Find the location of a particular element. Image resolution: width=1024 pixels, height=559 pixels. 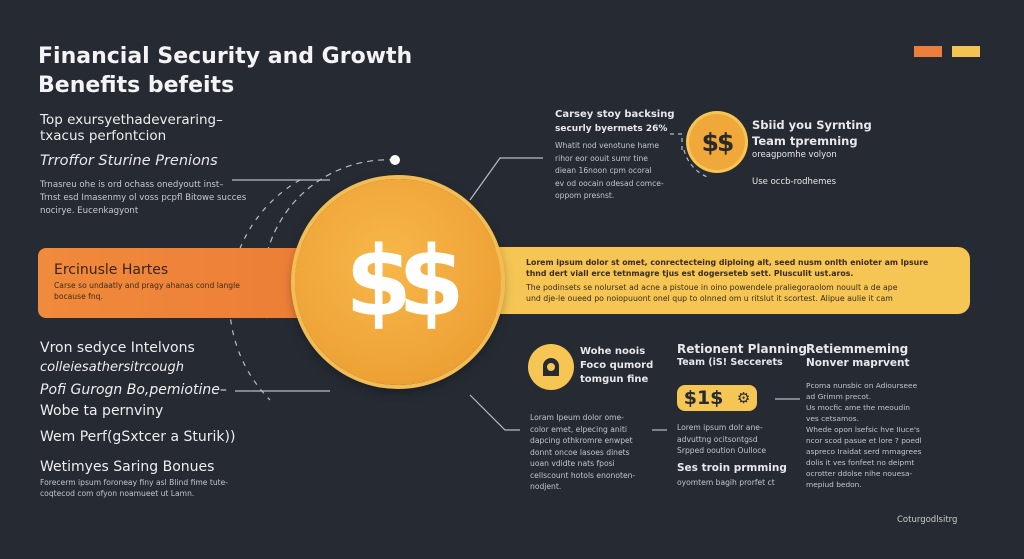

list-item: Wobe ta pernviny is located at coordinates (102, 411).